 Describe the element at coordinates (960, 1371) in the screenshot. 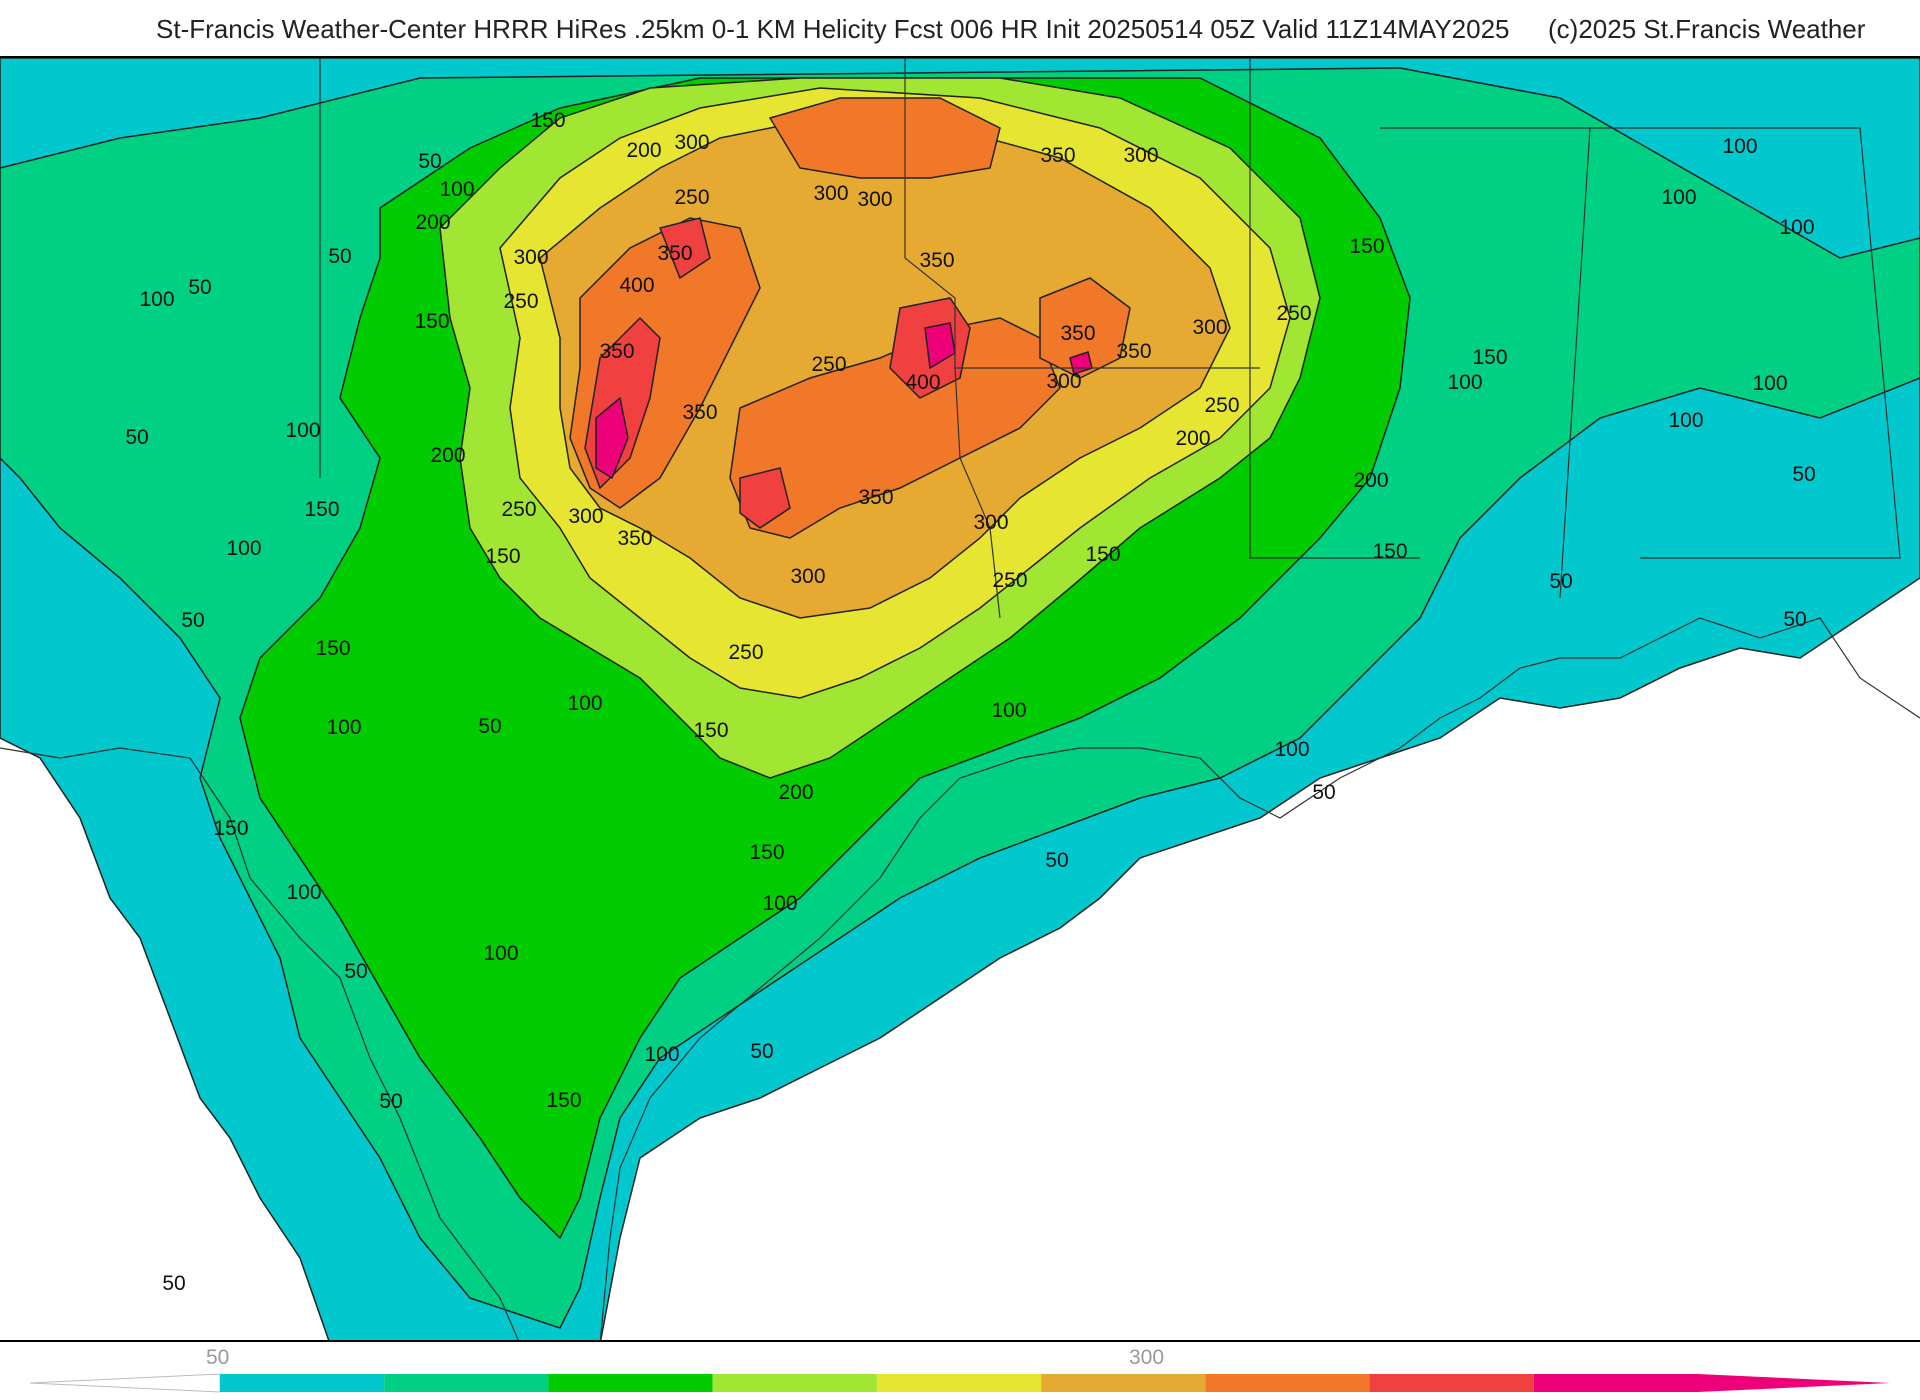

I see `colorbar: 50 300` at that location.